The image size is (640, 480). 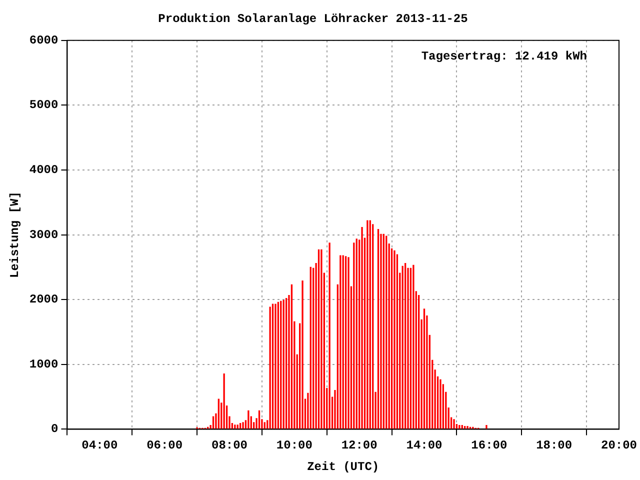 What do you see at coordinates (229, 445) in the screenshot?
I see `x-tick-label: 08:00` at bounding box center [229, 445].